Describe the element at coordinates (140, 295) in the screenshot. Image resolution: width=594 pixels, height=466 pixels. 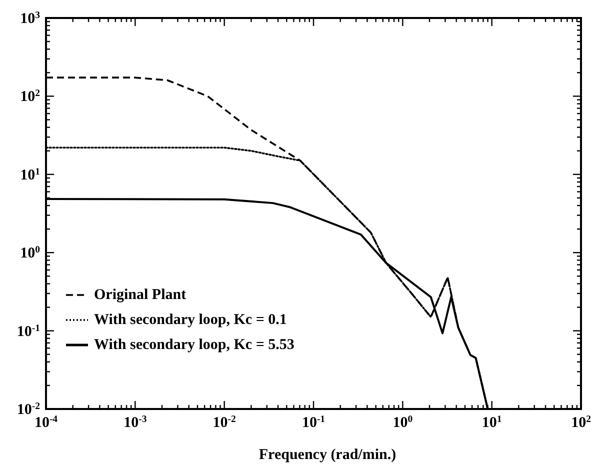
I see `legend-label: Original Plant` at that location.